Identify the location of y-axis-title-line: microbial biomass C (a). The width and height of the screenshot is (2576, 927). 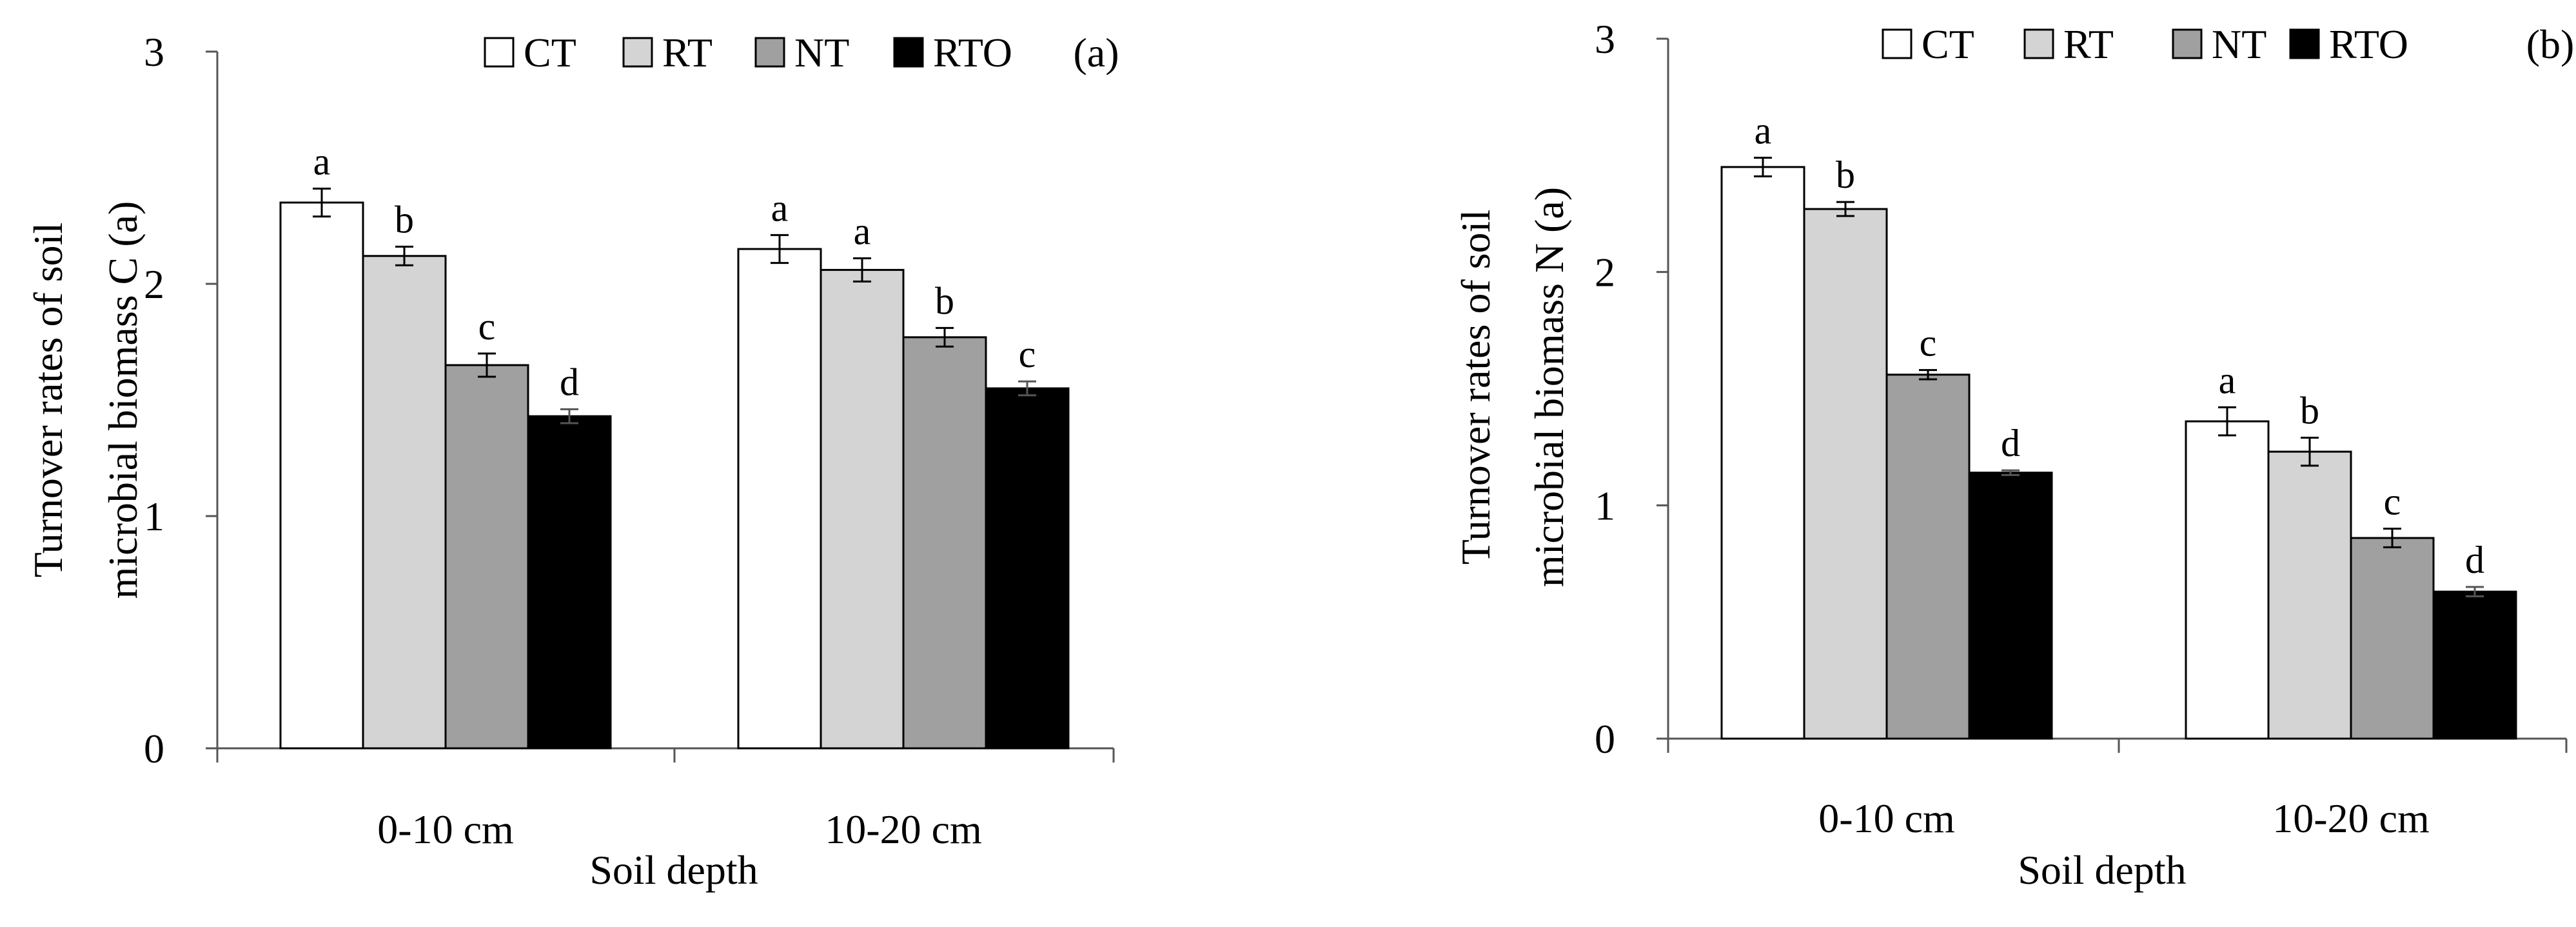
(123, 400).